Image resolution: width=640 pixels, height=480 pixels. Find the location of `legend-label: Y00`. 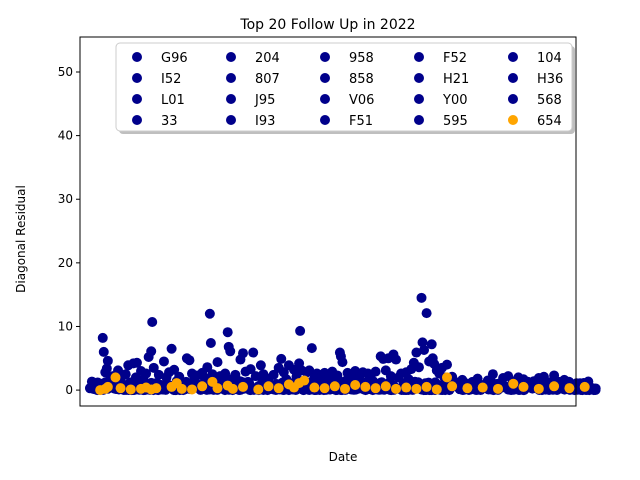

legend-label: Y00 is located at coordinates (454, 100).